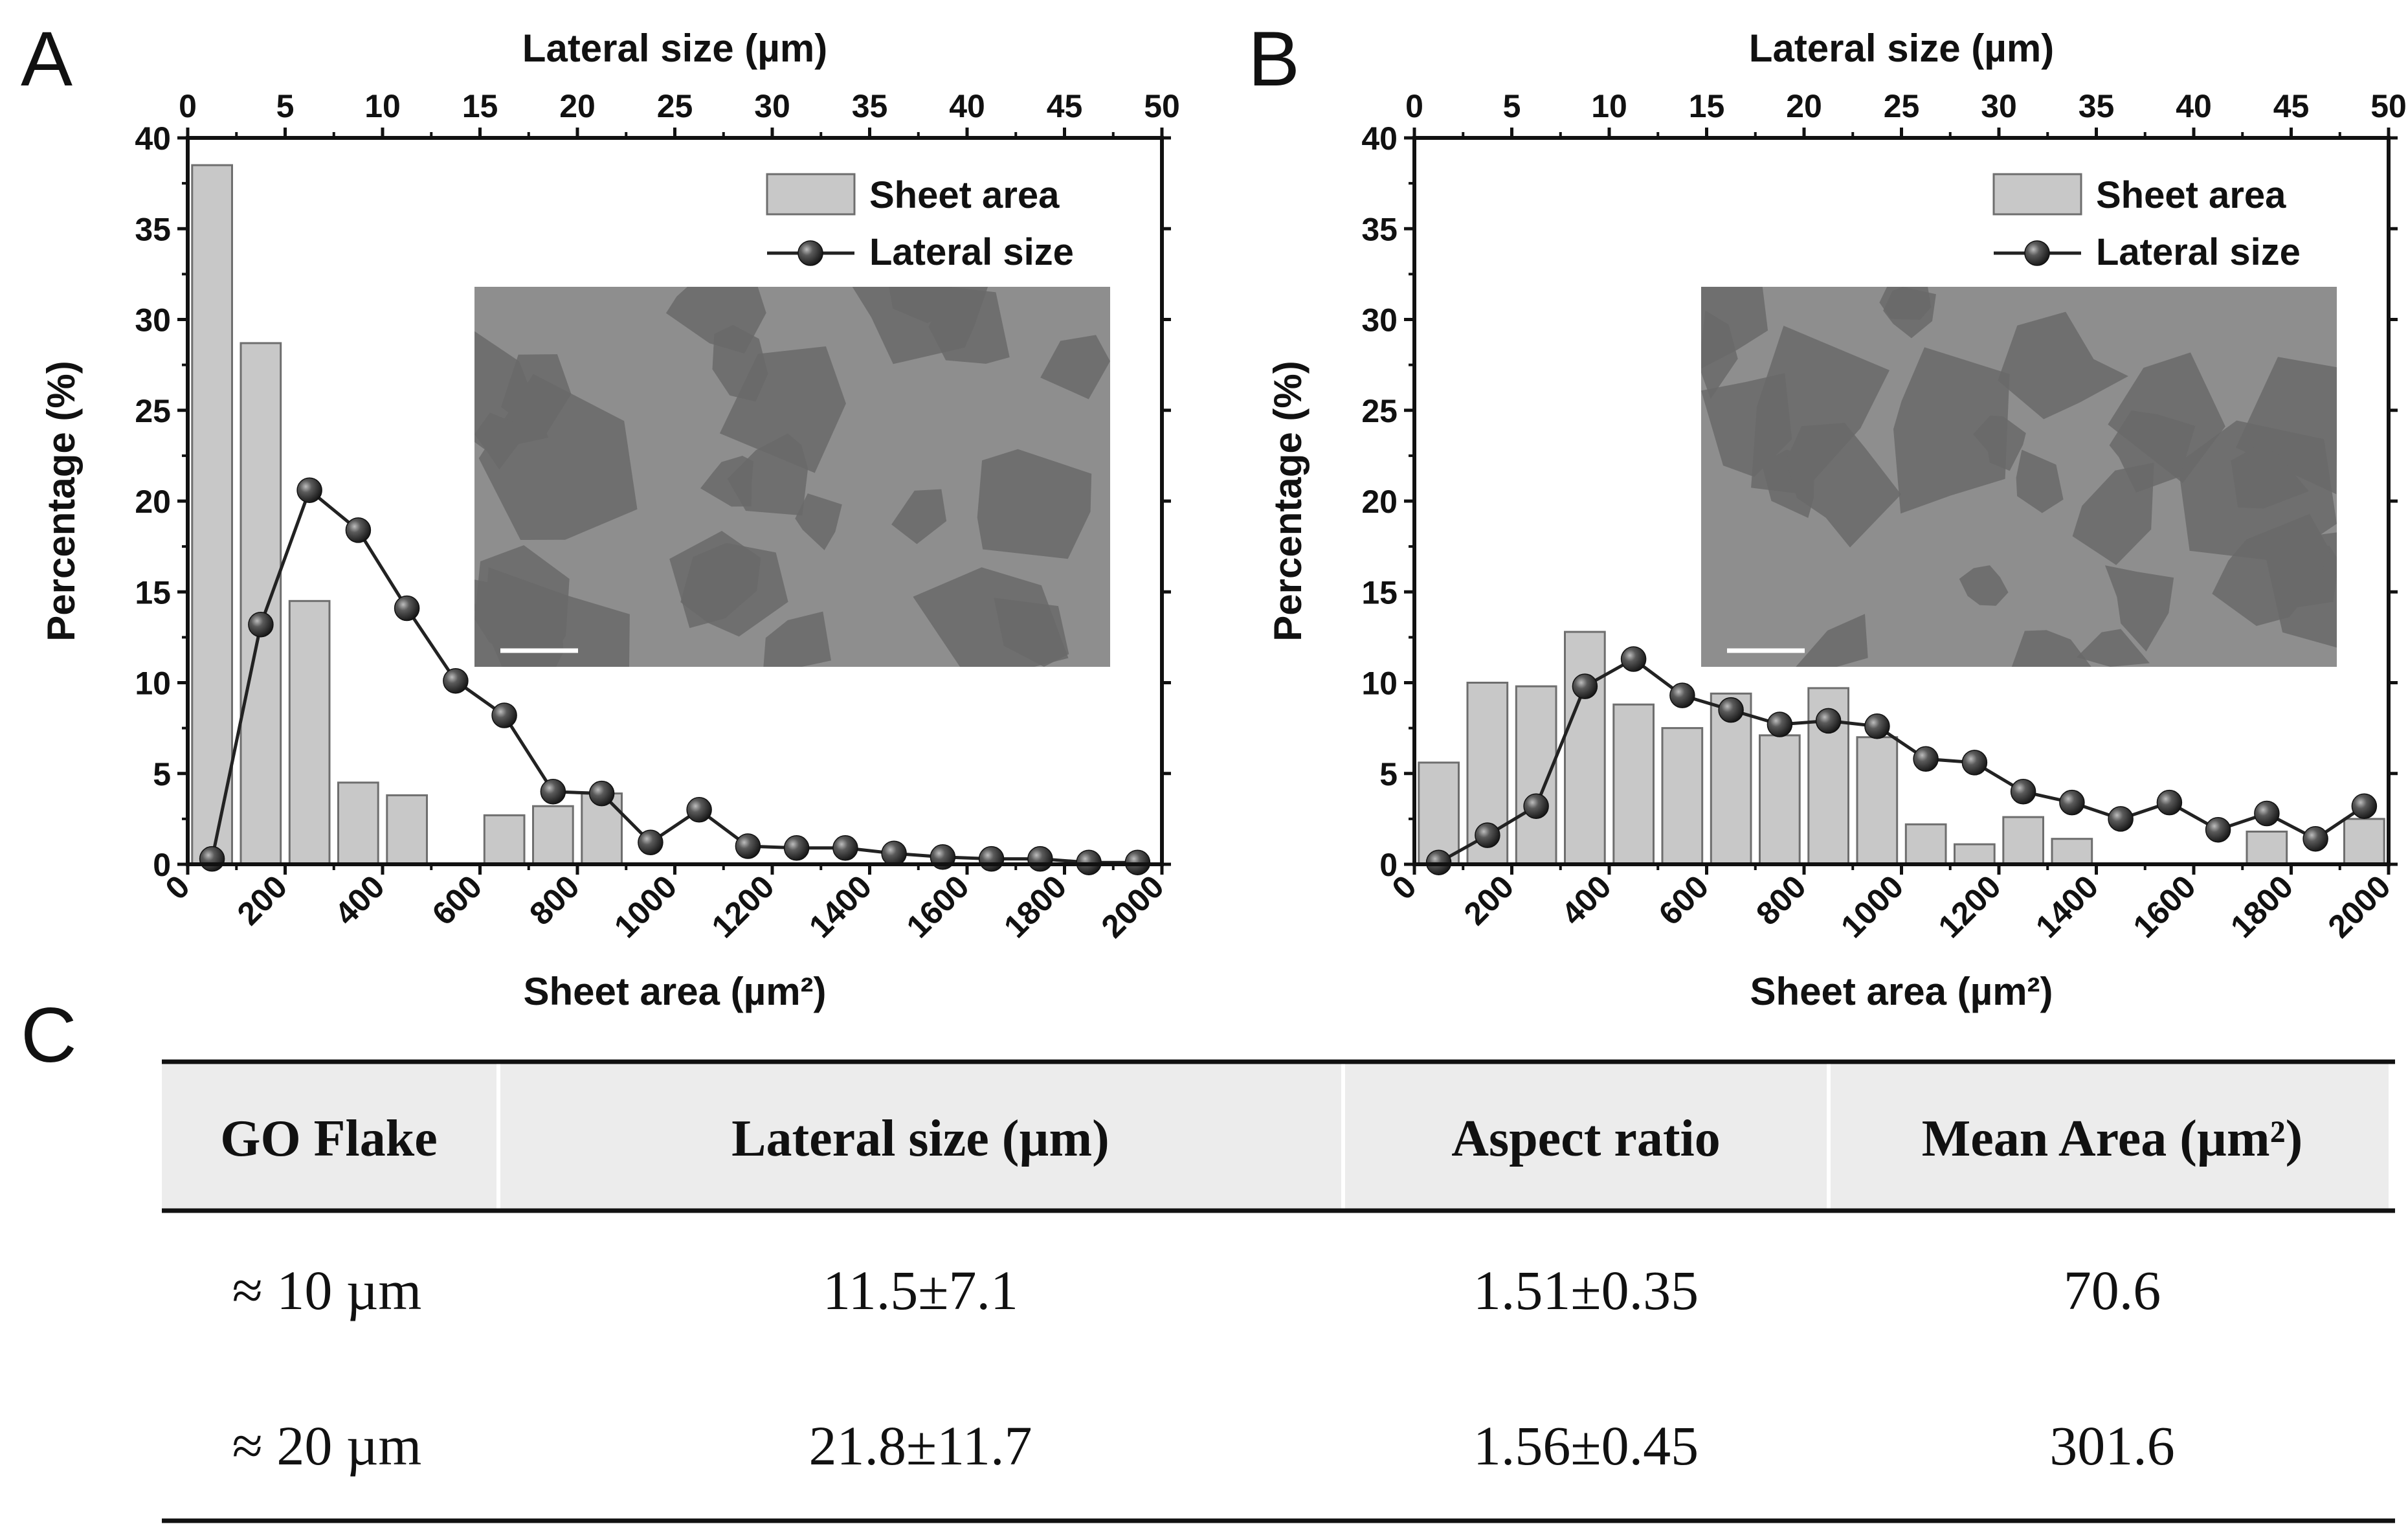 This screenshot has width=2408, height=1535. Describe the element at coordinates (1999, 106) in the screenshot. I see `x2-tick-label: 30` at that location.